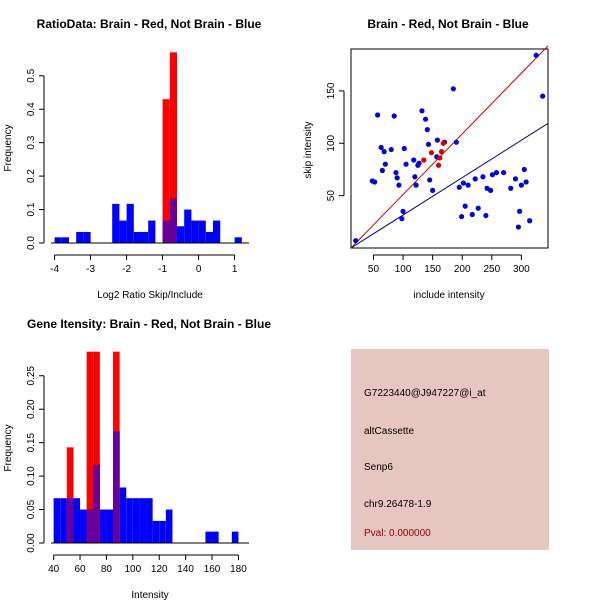 The image size is (600, 605). What do you see at coordinates (8, 147) in the screenshot?
I see `ratio-histogram-ylabel: Frequency` at bounding box center [8, 147].